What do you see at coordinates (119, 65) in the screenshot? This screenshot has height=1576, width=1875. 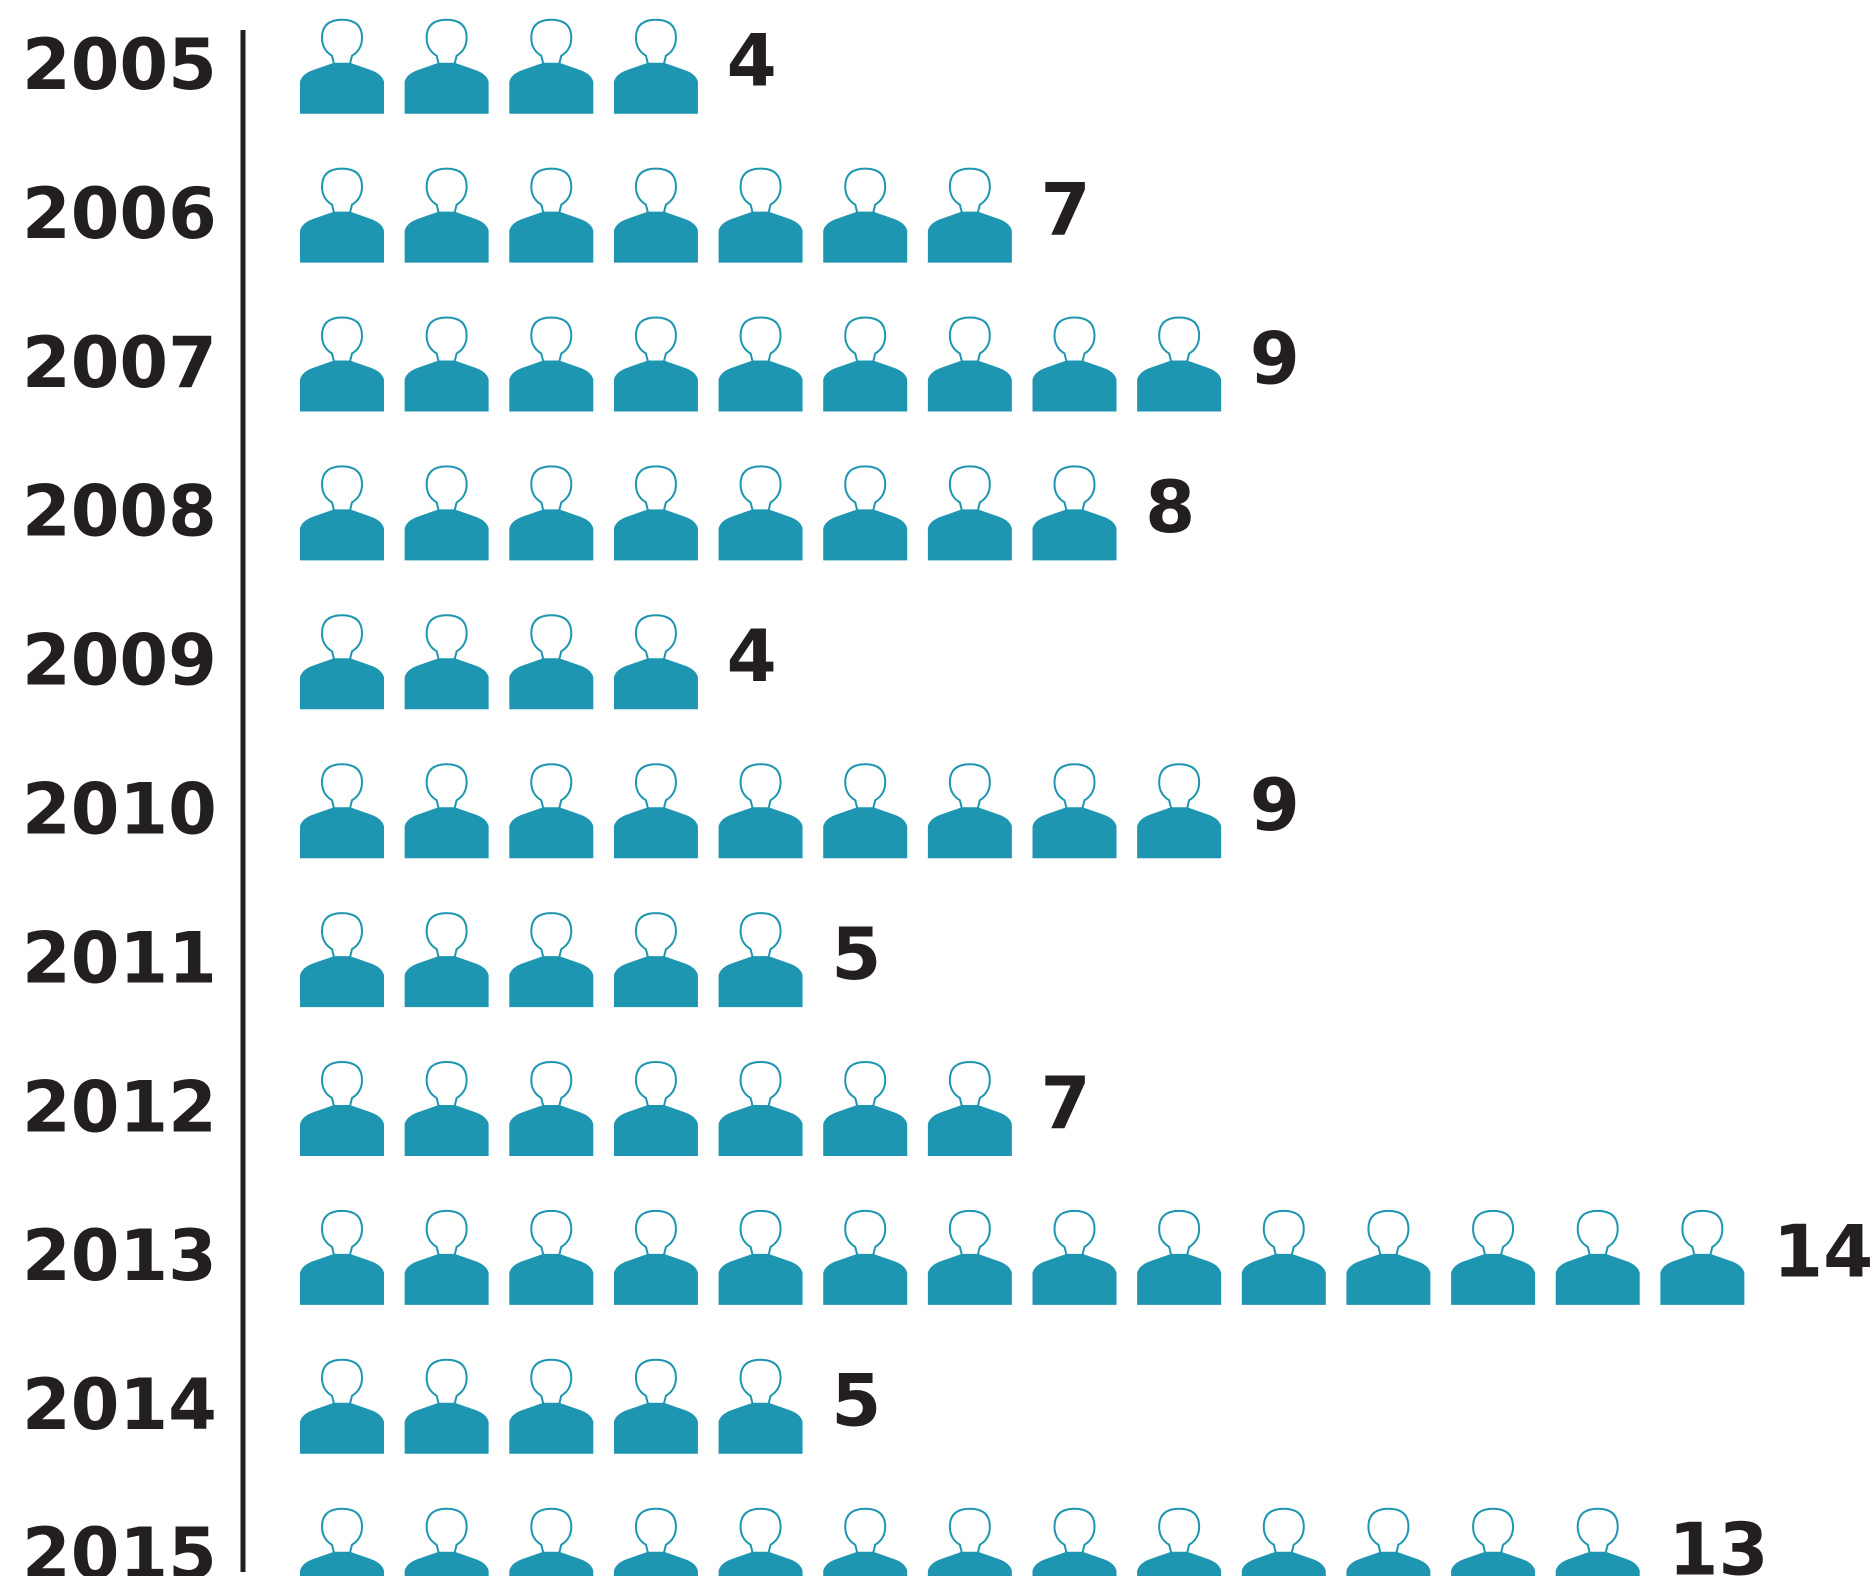 I see `category-label: 2005` at bounding box center [119, 65].